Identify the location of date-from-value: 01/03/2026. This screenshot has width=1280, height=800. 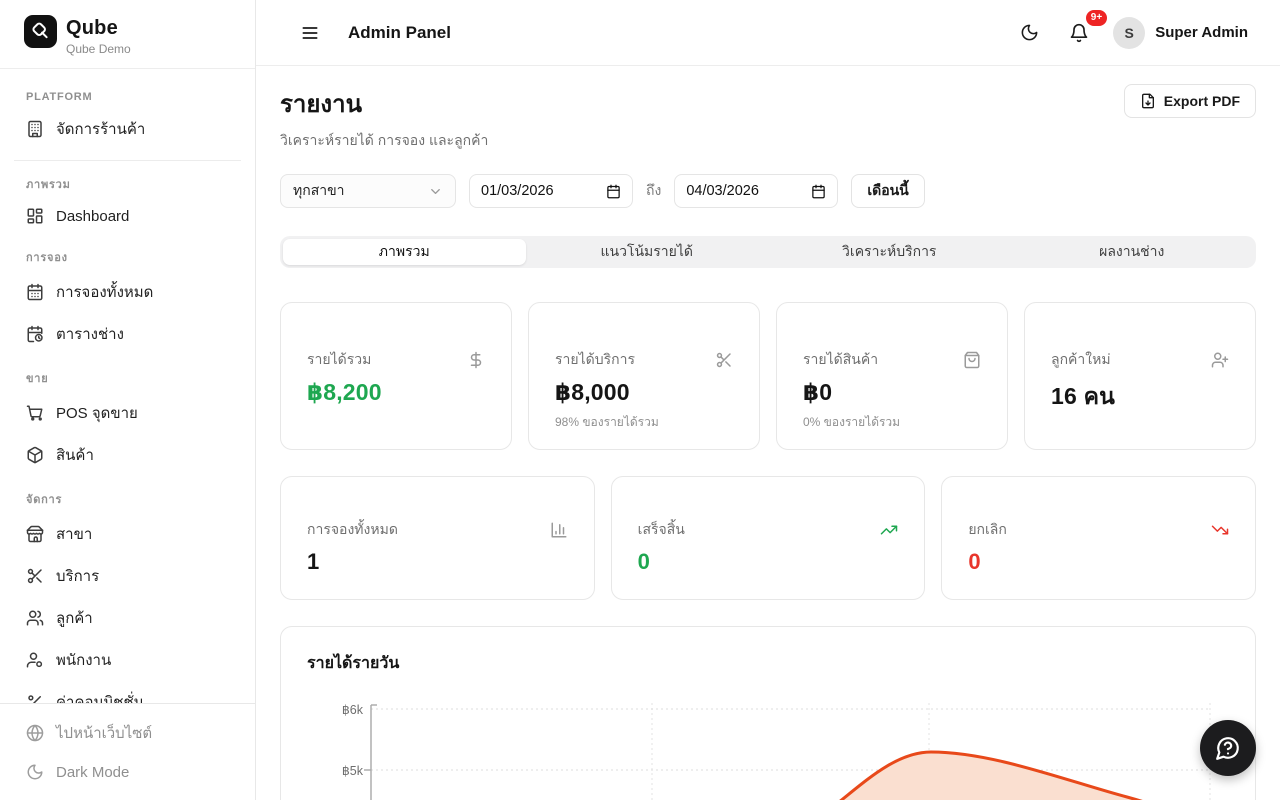
(517, 191).